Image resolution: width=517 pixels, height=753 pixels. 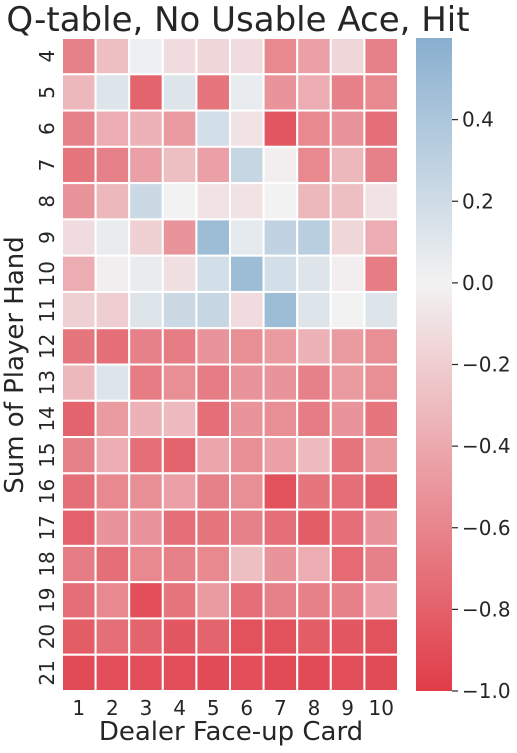 What do you see at coordinates (486, 446) in the screenshot?
I see `colorbar-tick-label: −0.4` at bounding box center [486, 446].